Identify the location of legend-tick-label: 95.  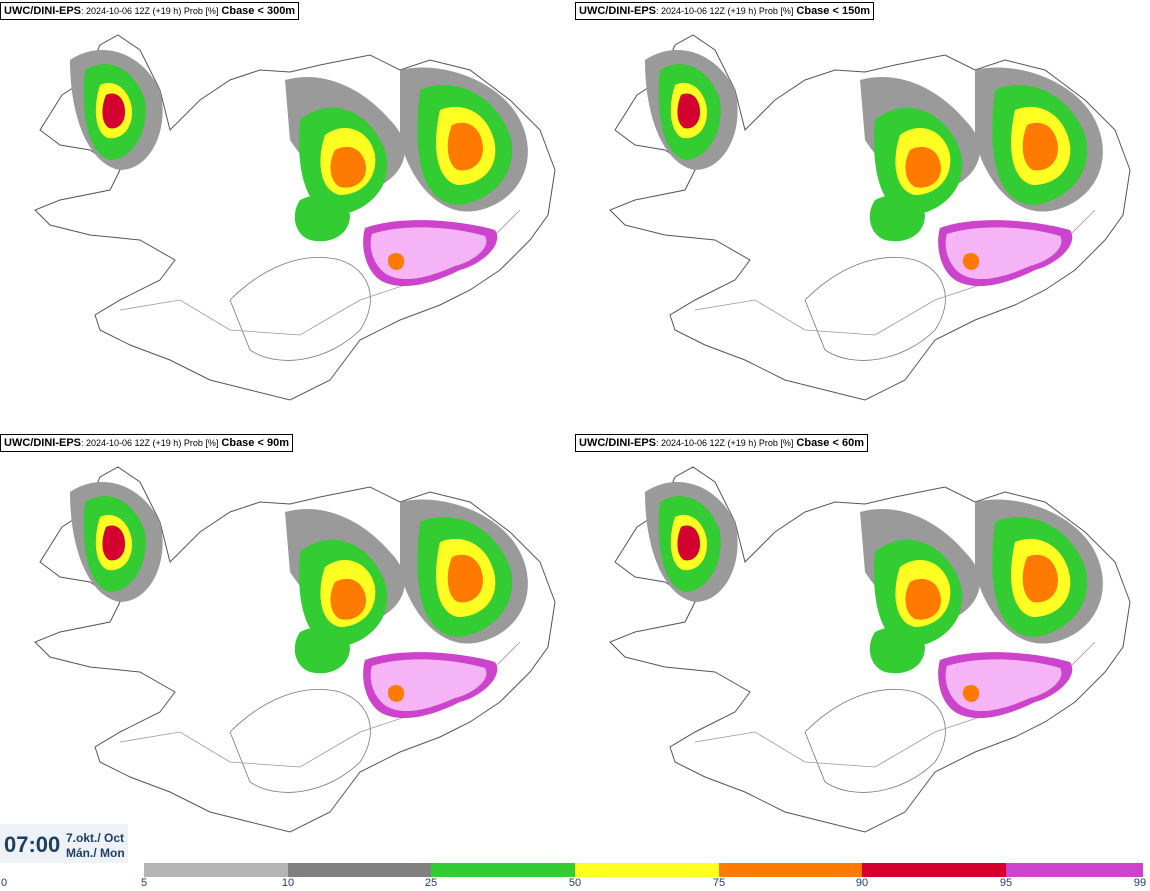
(1006, 883).